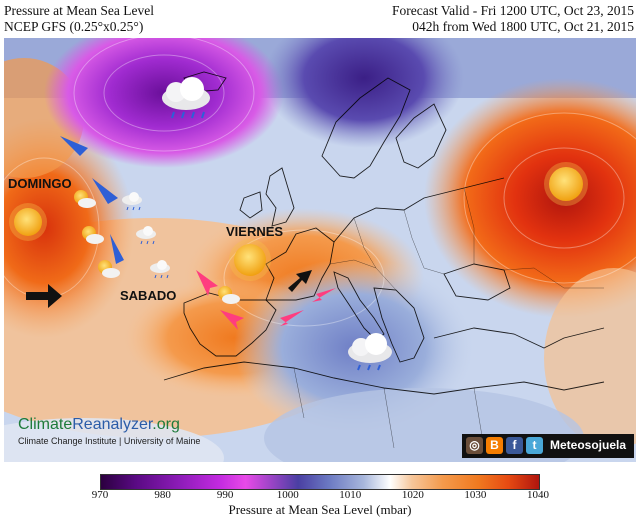  I want to click on blogger-icon: B, so click(494, 445).